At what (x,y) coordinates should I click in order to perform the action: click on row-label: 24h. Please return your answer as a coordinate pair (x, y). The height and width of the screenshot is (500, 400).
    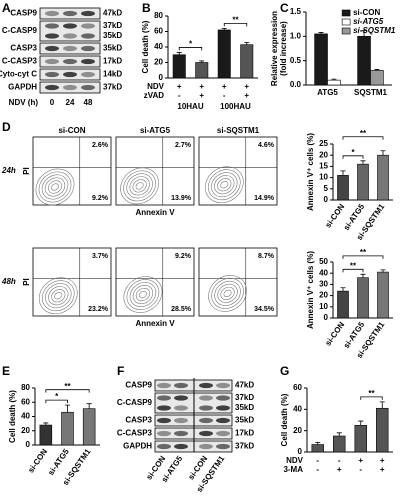
    Looking at the image, I should click on (8, 170).